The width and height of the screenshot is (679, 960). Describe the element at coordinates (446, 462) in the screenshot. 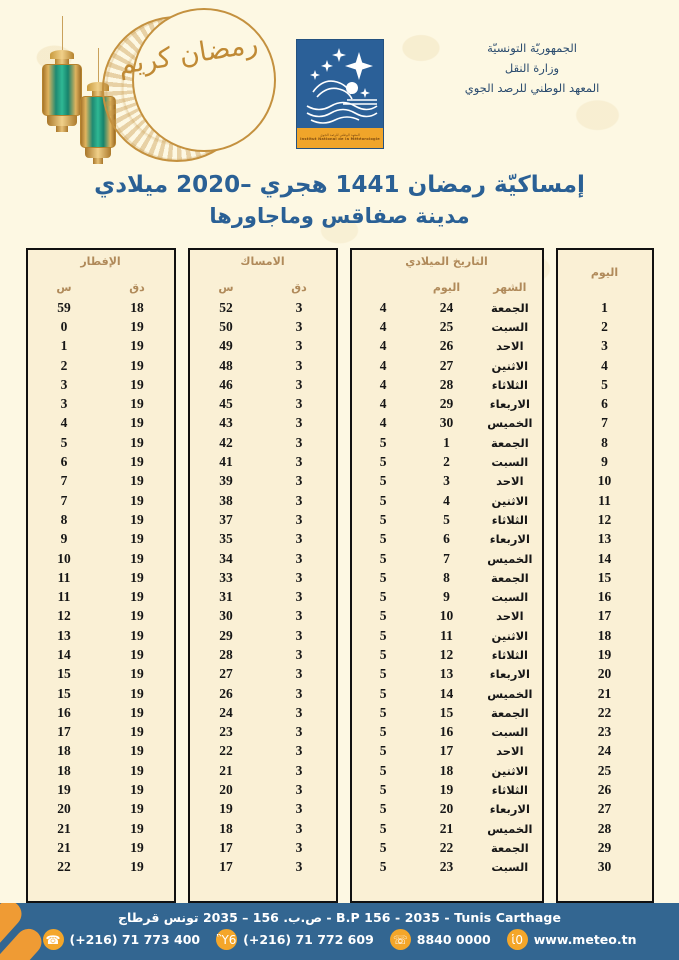

I see `cell-gregorian-day: 2` at that location.